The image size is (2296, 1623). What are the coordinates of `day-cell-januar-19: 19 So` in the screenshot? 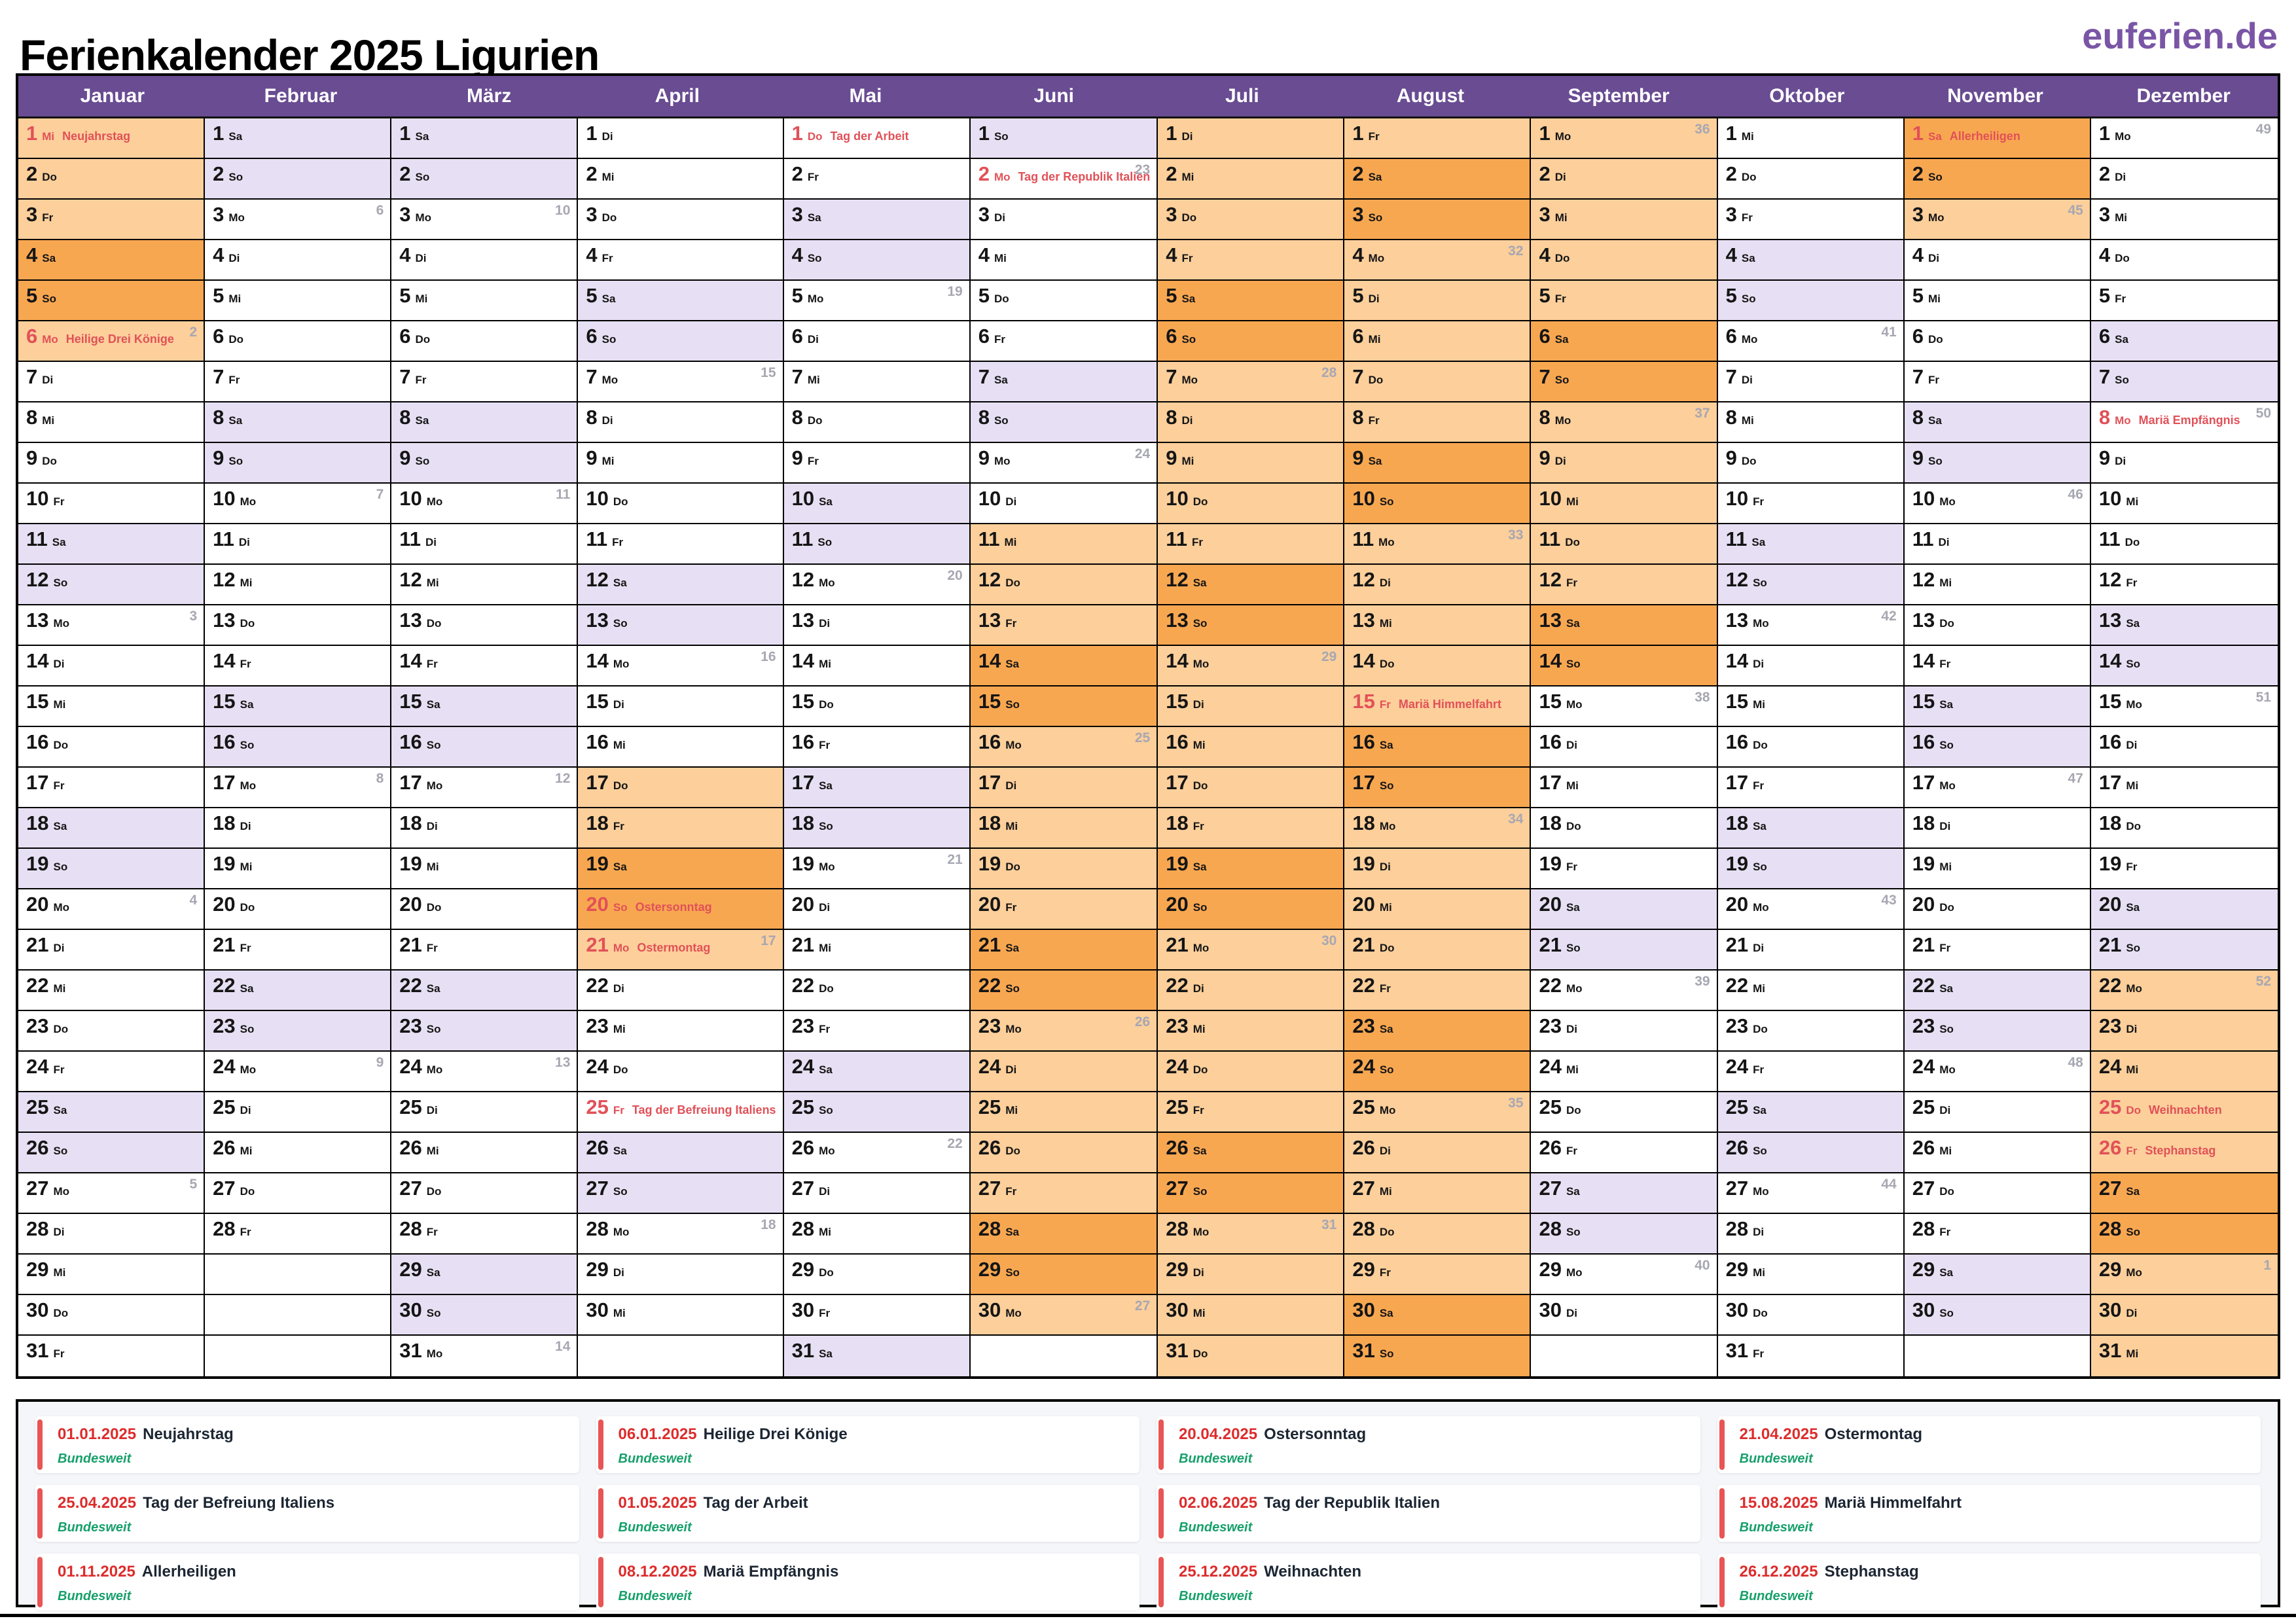 It's located at (111, 869).